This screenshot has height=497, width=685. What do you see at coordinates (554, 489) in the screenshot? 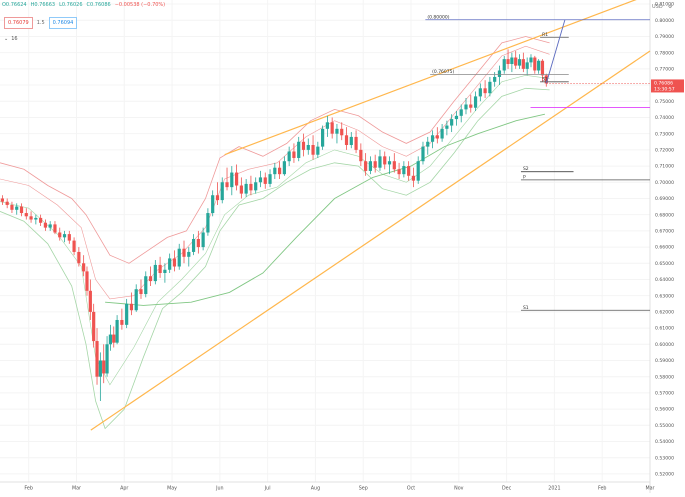
I see `x-tick-label: 2021` at bounding box center [554, 489].